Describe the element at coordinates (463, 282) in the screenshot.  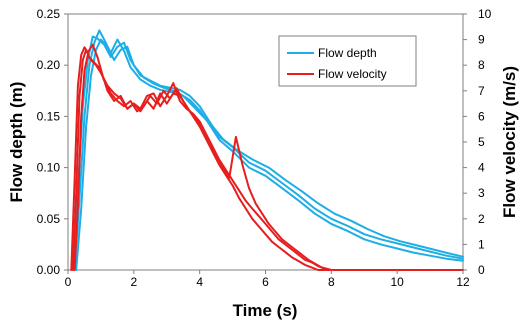
I see `x-tick-label: 12` at that location.